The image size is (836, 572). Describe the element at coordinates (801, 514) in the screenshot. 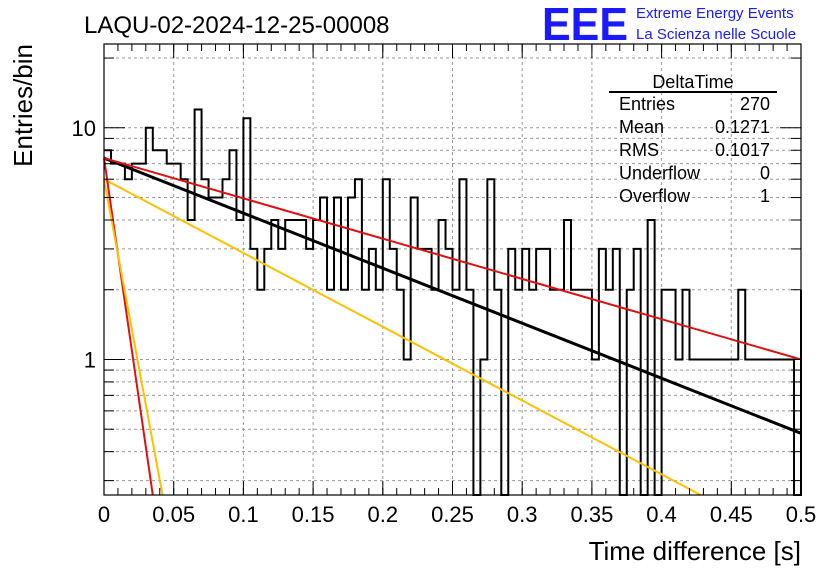

I see `x-tick-label: 0.5` at that location.